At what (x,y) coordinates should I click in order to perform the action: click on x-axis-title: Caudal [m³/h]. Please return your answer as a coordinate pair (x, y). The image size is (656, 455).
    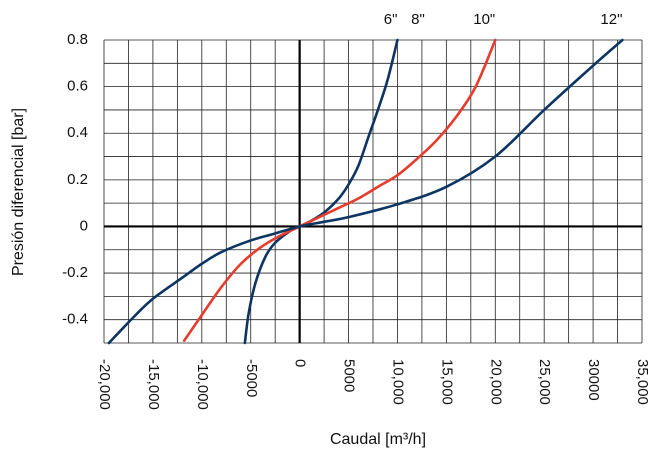
    Looking at the image, I should click on (378, 439).